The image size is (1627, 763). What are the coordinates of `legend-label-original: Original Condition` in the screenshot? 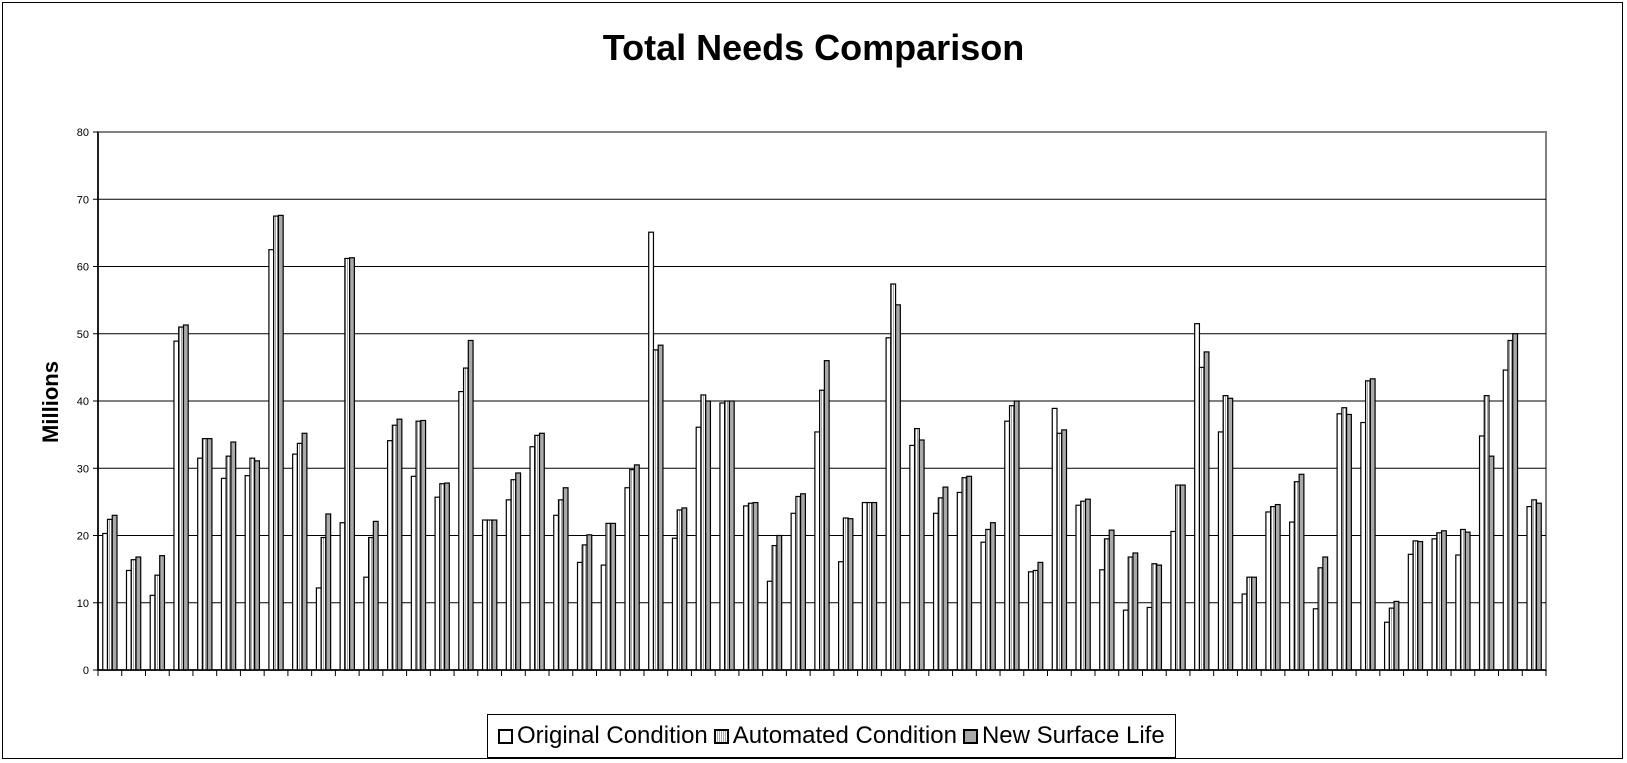 It's located at (612, 735).